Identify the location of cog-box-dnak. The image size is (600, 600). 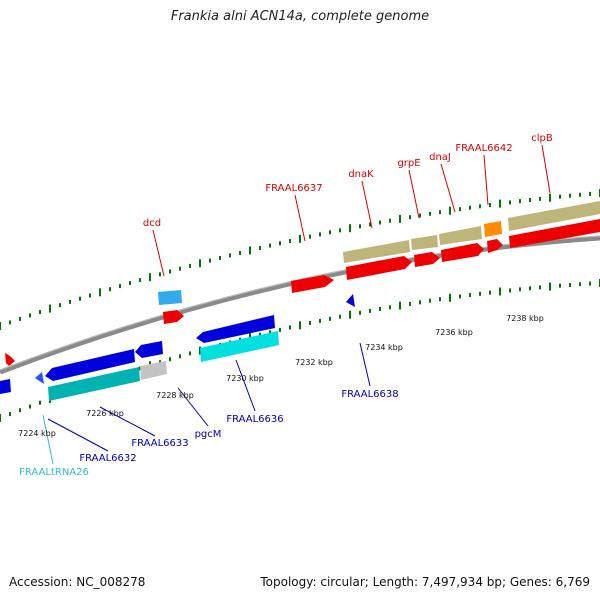
(376, 251).